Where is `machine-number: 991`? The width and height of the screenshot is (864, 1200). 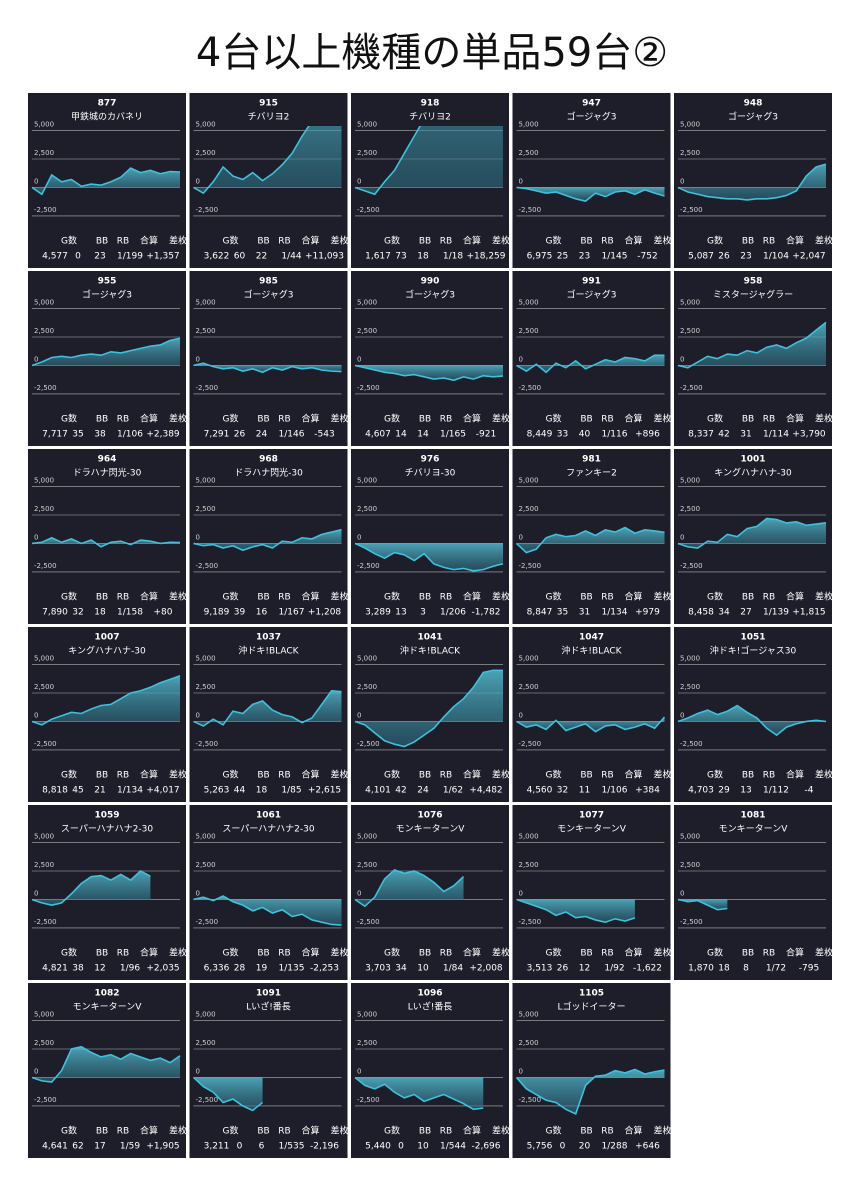 machine-number: 991 is located at coordinates (591, 282).